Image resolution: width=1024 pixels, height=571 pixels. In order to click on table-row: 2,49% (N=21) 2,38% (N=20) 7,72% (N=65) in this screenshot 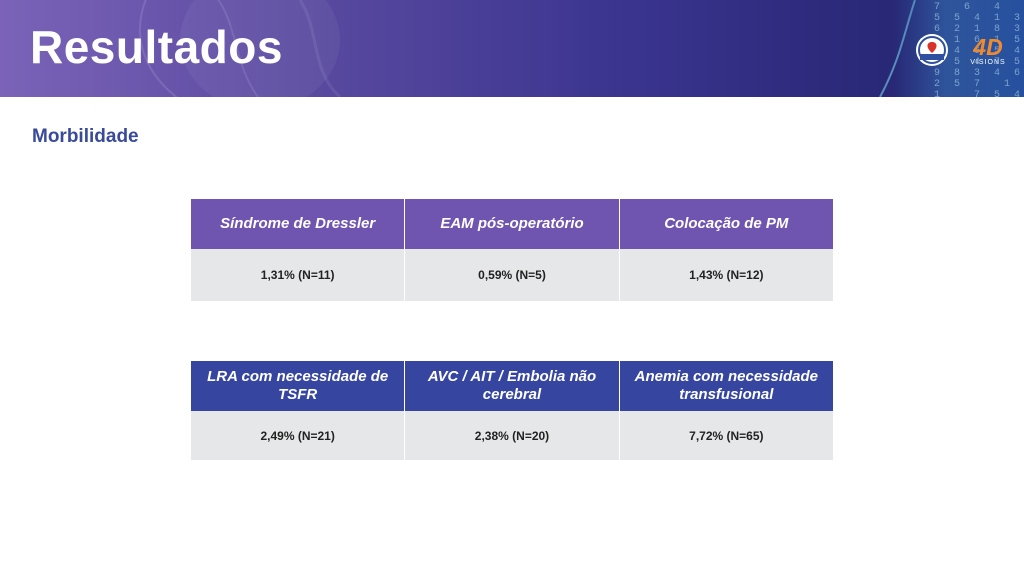, I will do `click(512, 435)`.